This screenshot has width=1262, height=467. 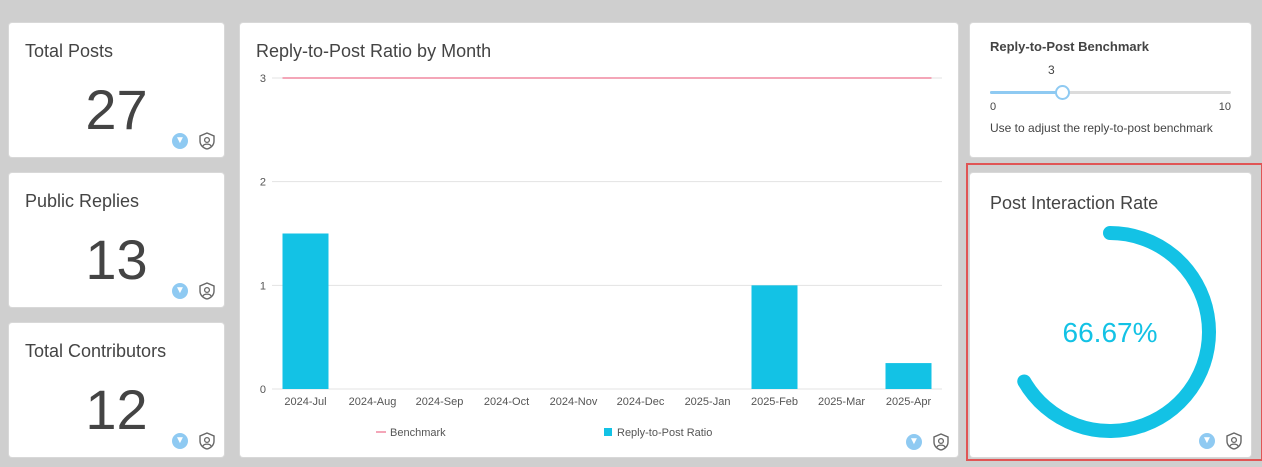 What do you see at coordinates (708, 402) in the screenshot?
I see `x-tick-label: 2025-Jan` at bounding box center [708, 402].